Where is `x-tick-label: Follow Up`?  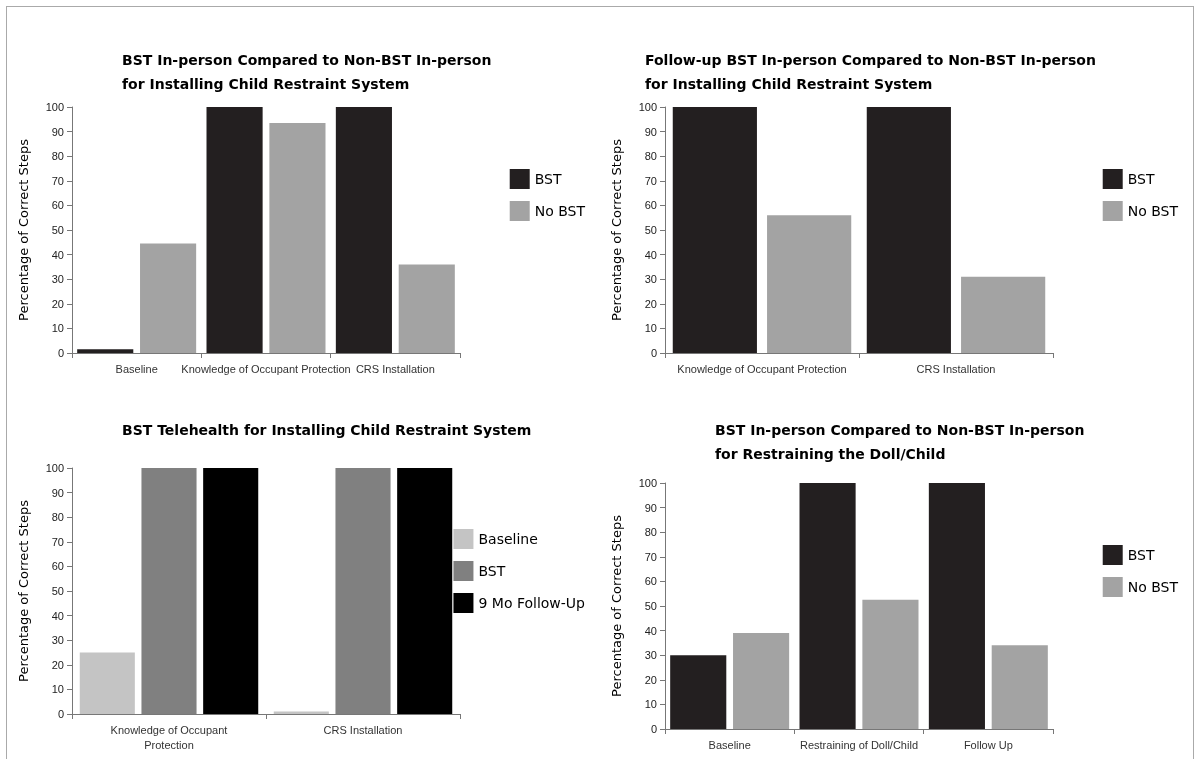 x-tick-label: Follow Up is located at coordinates (988, 744).